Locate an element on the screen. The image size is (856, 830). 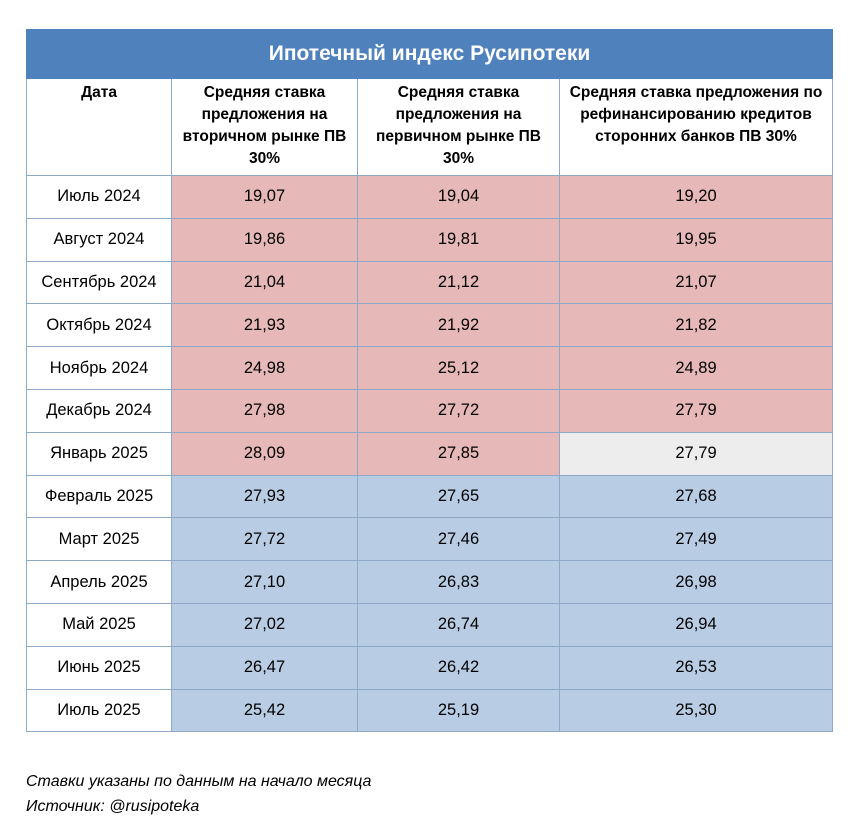
table-row: Январь 2025 28,09 27,85 27,79 is located at coordinates (429, 453).